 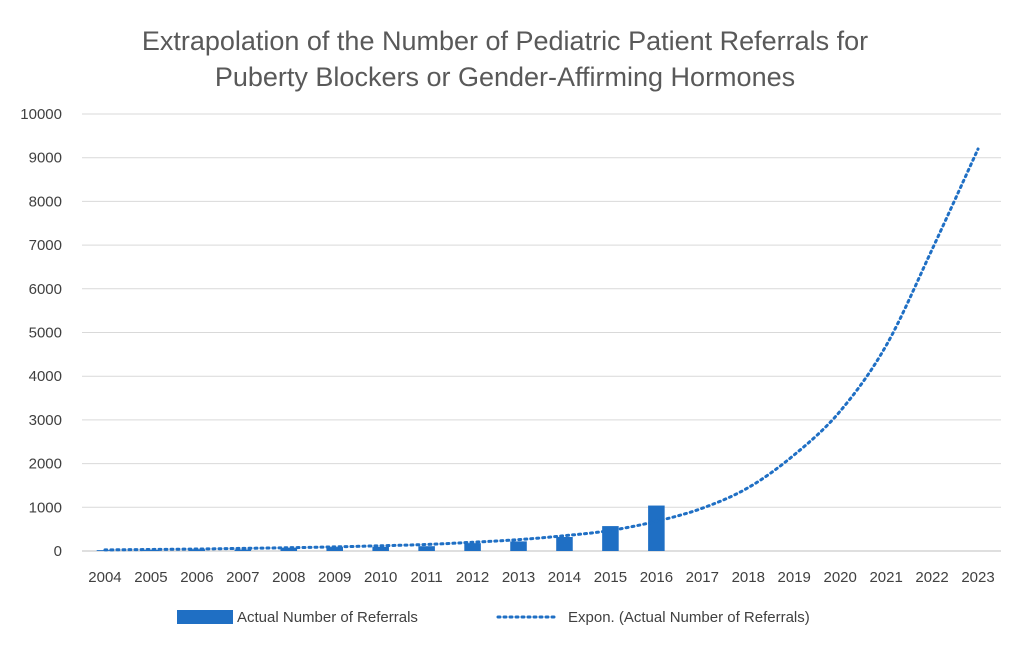 What do you see at coordinates (196, 577) in the screenshot?
I see `x-tick-label: 2006` at bounding box center [196, 577].